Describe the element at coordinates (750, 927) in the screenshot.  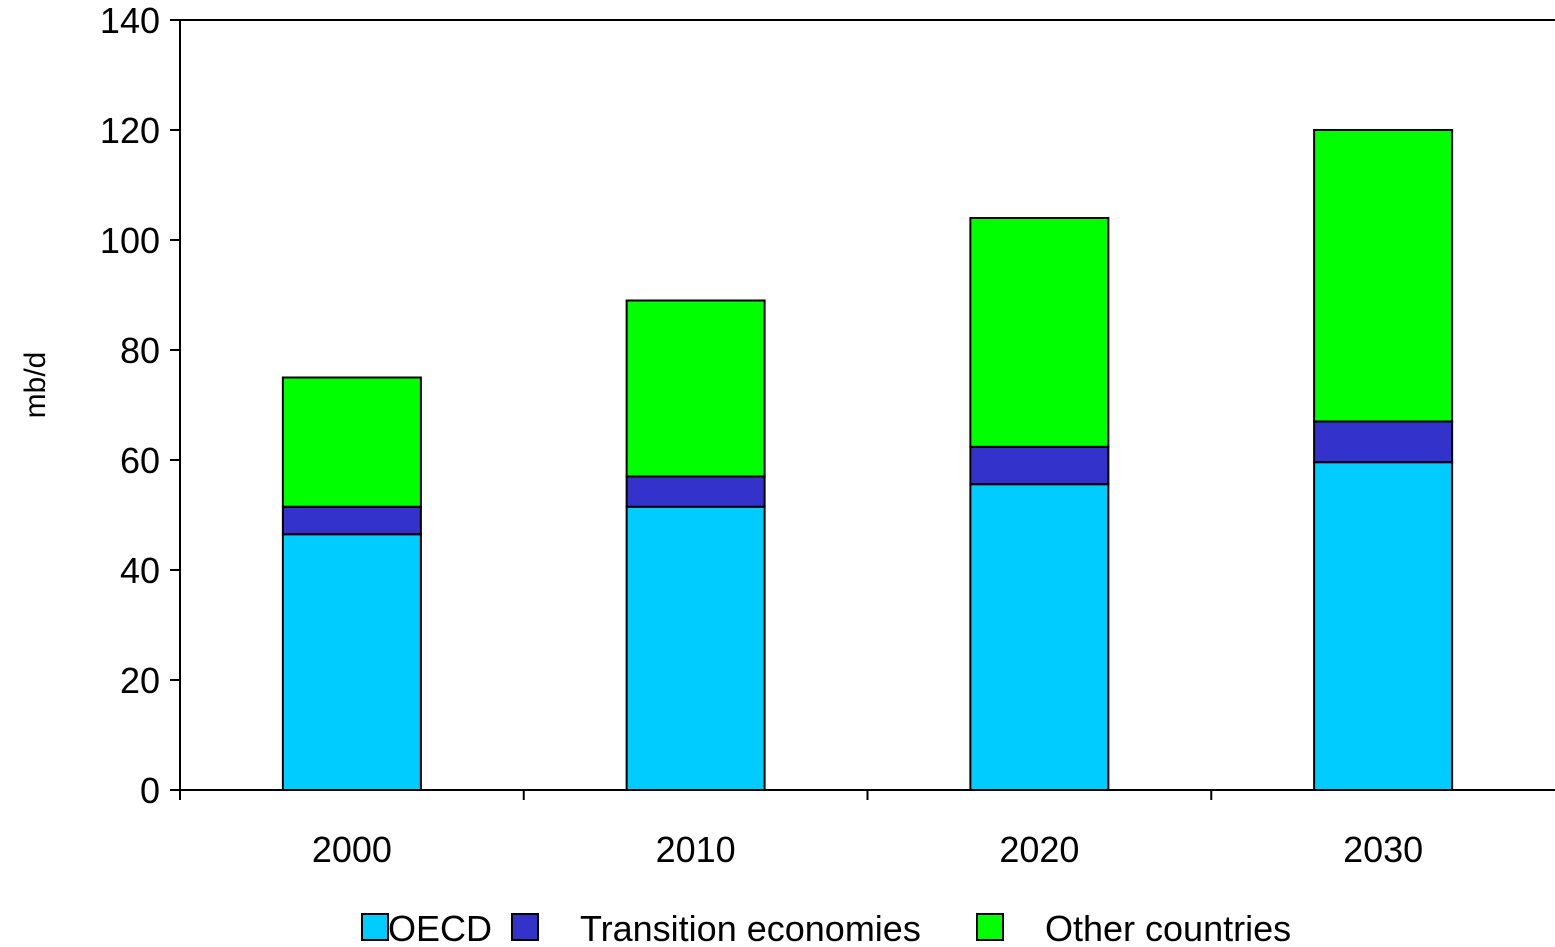
I see `legend-label-transition-economies: Transition economies` at that location.